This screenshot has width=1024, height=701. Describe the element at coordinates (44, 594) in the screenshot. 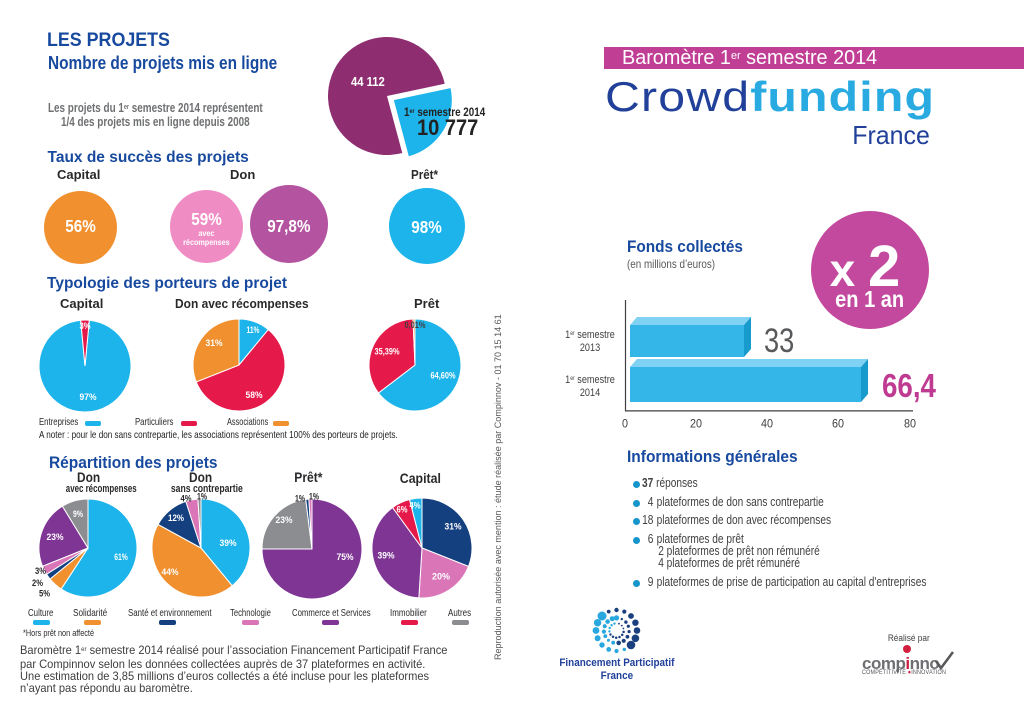

I see `svg-text: 5%` at that location.